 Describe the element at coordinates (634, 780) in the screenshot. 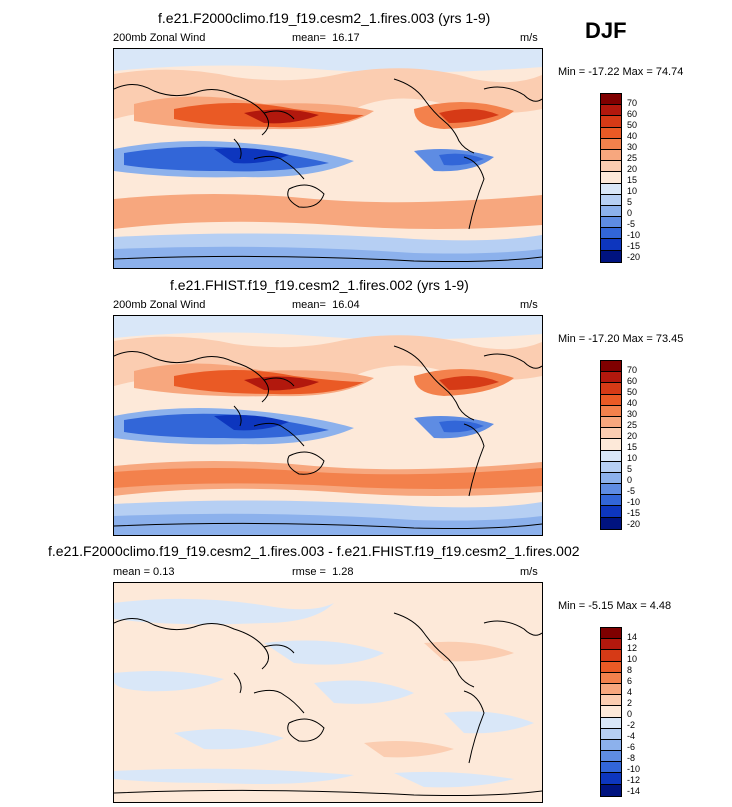

I see `panel3-cbar-label: -12` at that location.